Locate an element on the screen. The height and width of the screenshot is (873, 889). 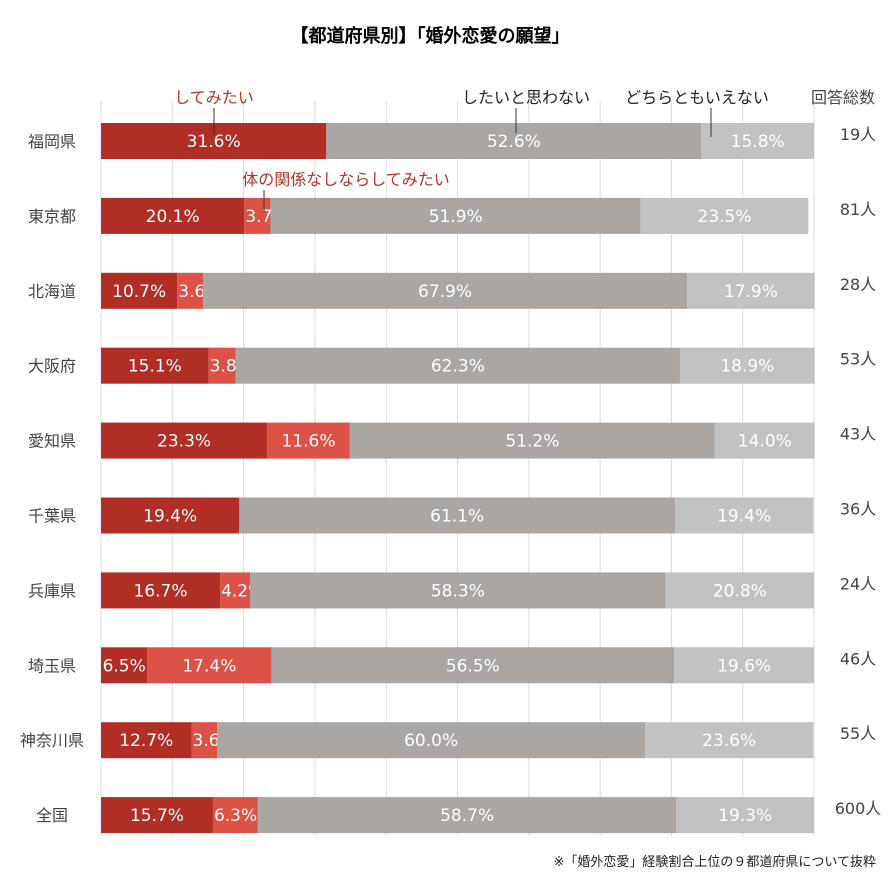
data-label: 10.7% is located at coordinates (139, 292).